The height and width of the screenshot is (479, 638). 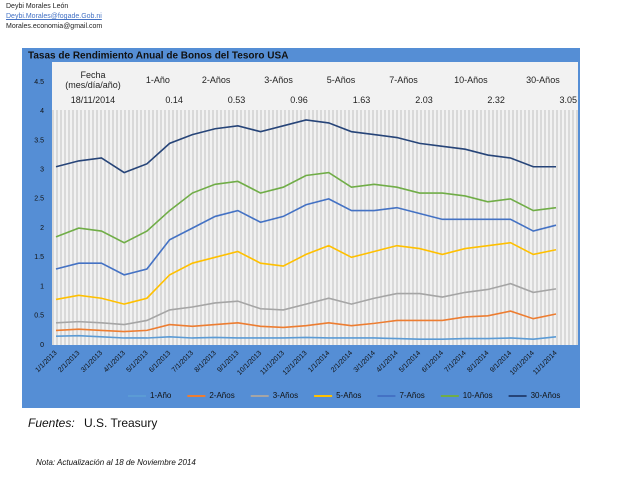 I want to click on table-header-cell: 5-Años, so click(x=341, y=80).